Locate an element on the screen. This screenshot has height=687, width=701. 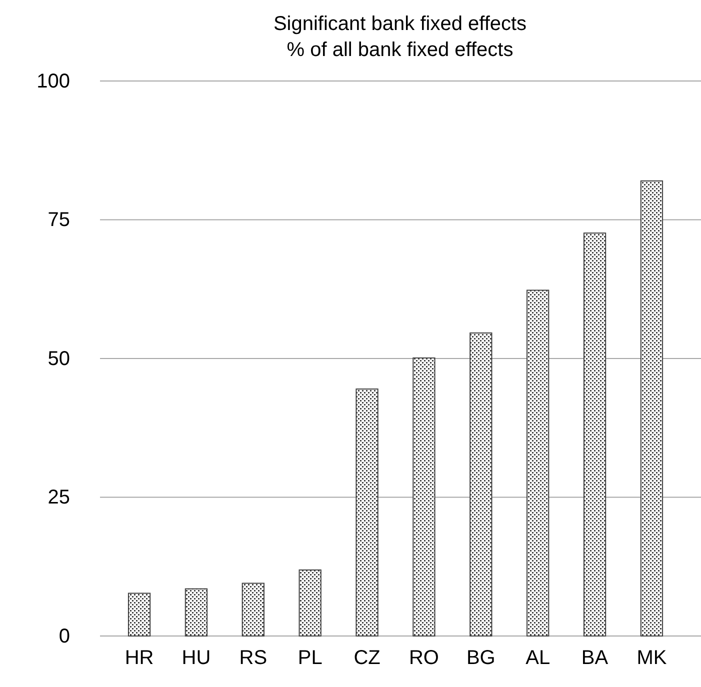
x-tick-label: RS is located at coordinates (253, 658).